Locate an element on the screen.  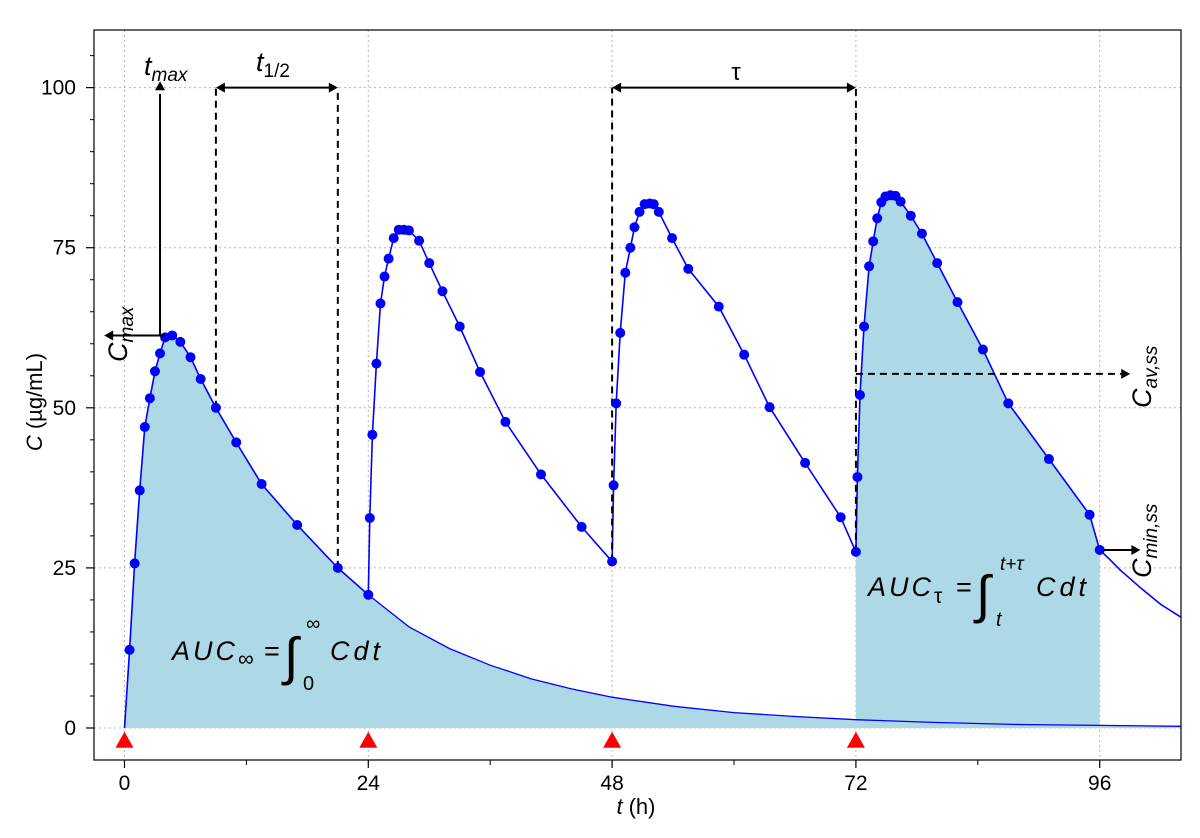
t-max-label: tmax is located at coordinates (166, 68).